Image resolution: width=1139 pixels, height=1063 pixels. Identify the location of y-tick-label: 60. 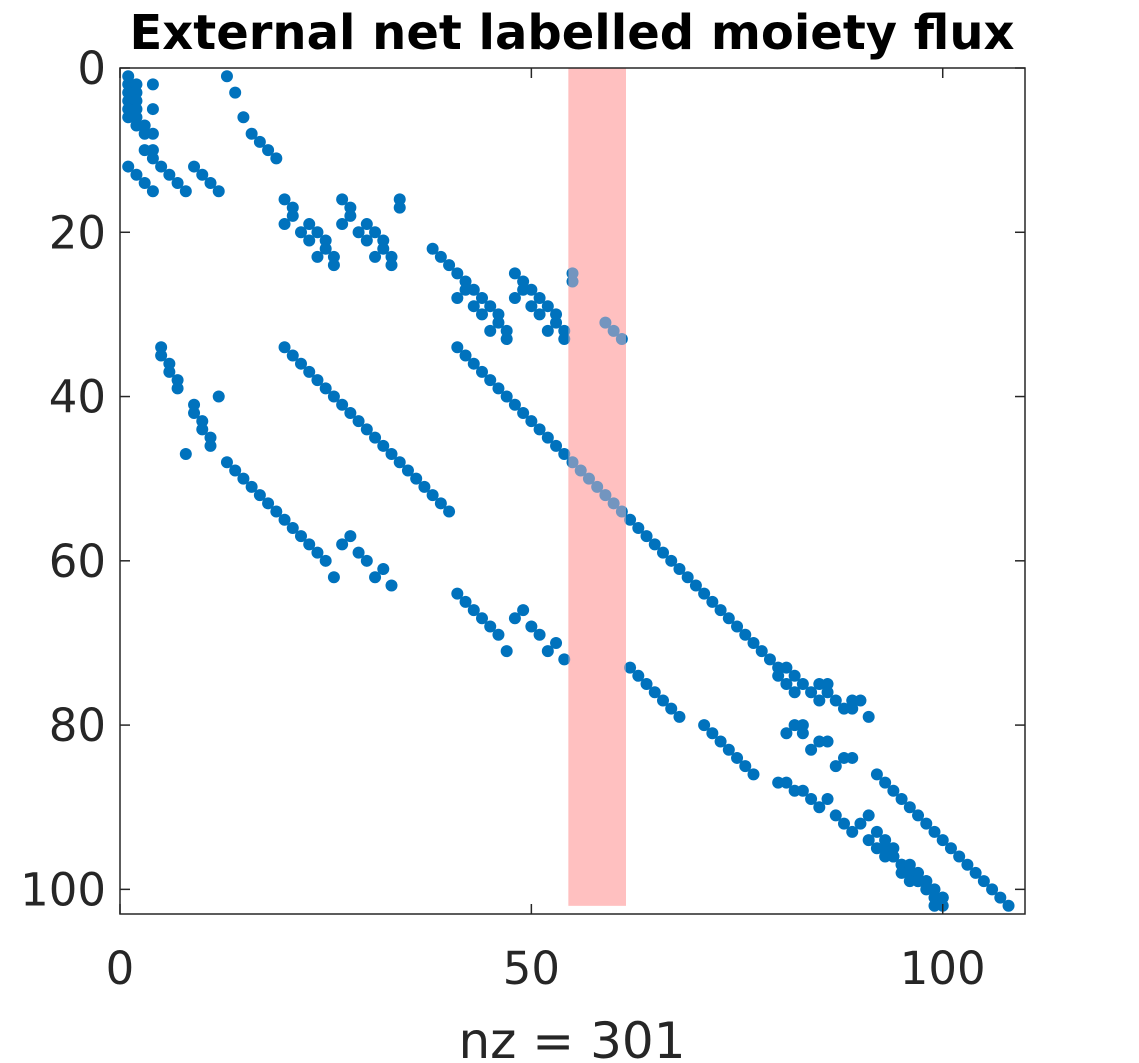
(77, 561).